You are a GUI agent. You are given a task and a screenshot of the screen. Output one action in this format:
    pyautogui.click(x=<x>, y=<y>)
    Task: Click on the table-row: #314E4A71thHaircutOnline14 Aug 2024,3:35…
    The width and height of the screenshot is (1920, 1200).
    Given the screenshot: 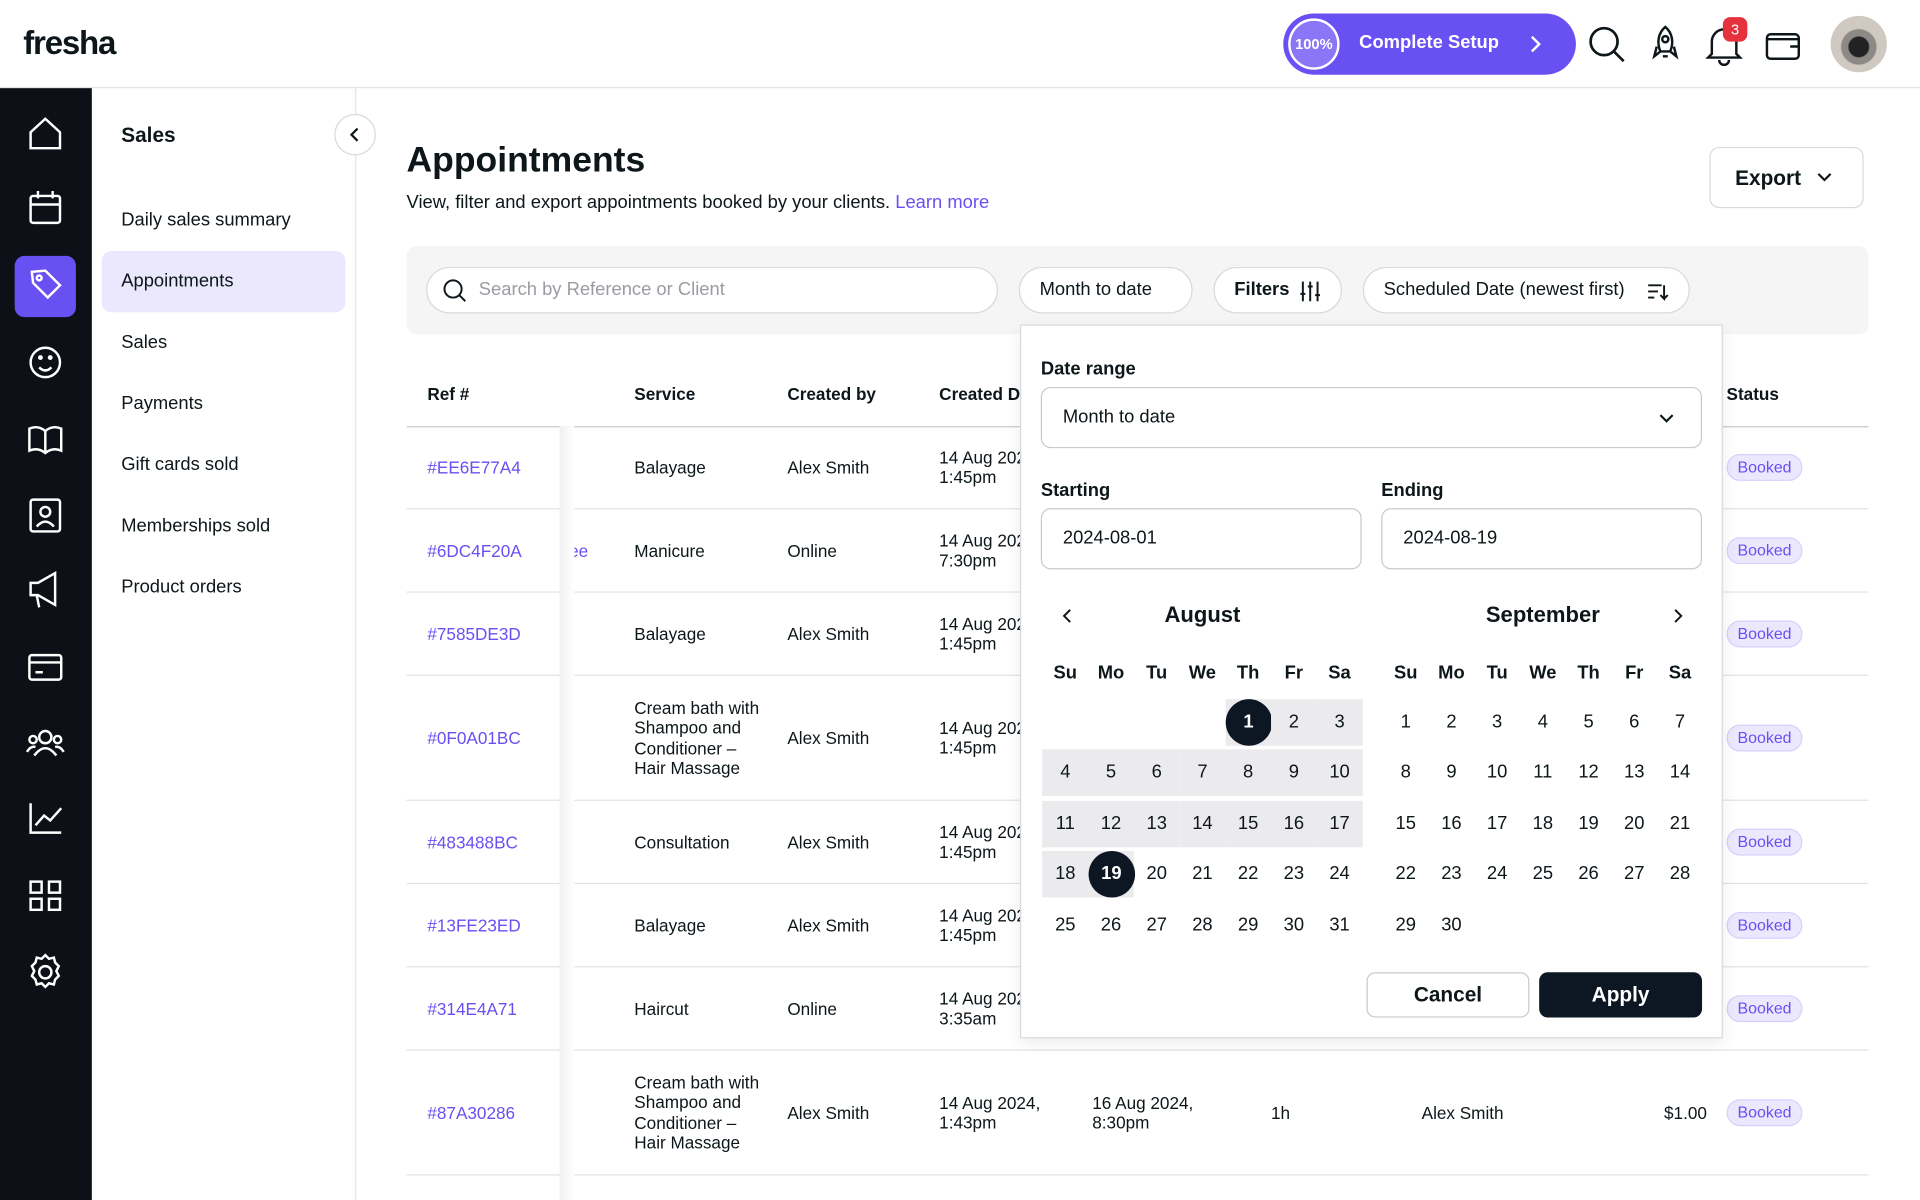 What is the action you would take?
    pyautogui.click(x=1137, y=1009)
    